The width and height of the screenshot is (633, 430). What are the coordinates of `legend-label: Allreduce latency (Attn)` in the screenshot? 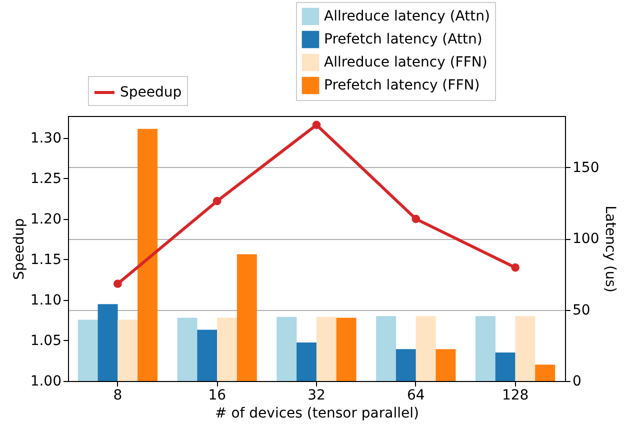 It's located at (407, 16).